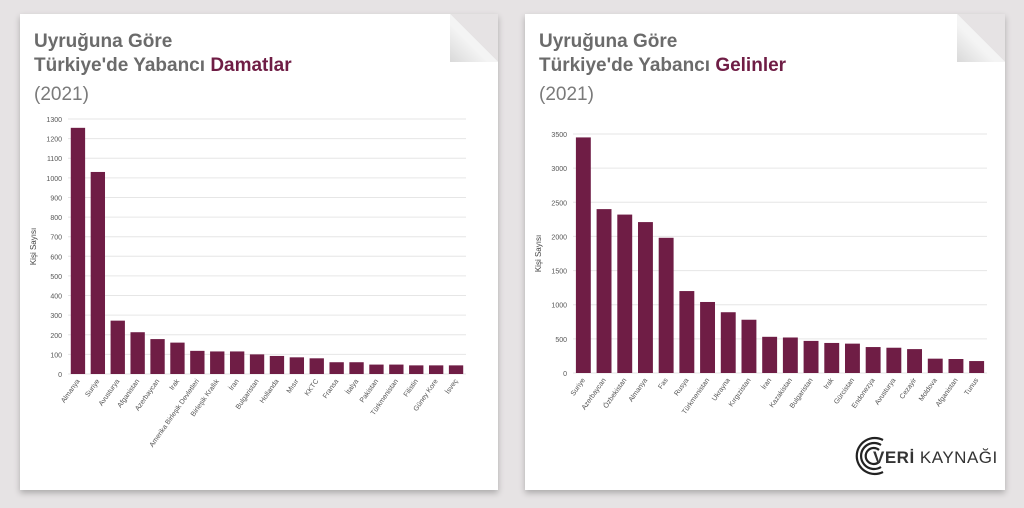 This screenshot has height=508, width=1024. What do you see at coordinates (721, 389) in the screenshot?
I see `x-tick-label: Ukrayna` at bounding box center [721, 389].